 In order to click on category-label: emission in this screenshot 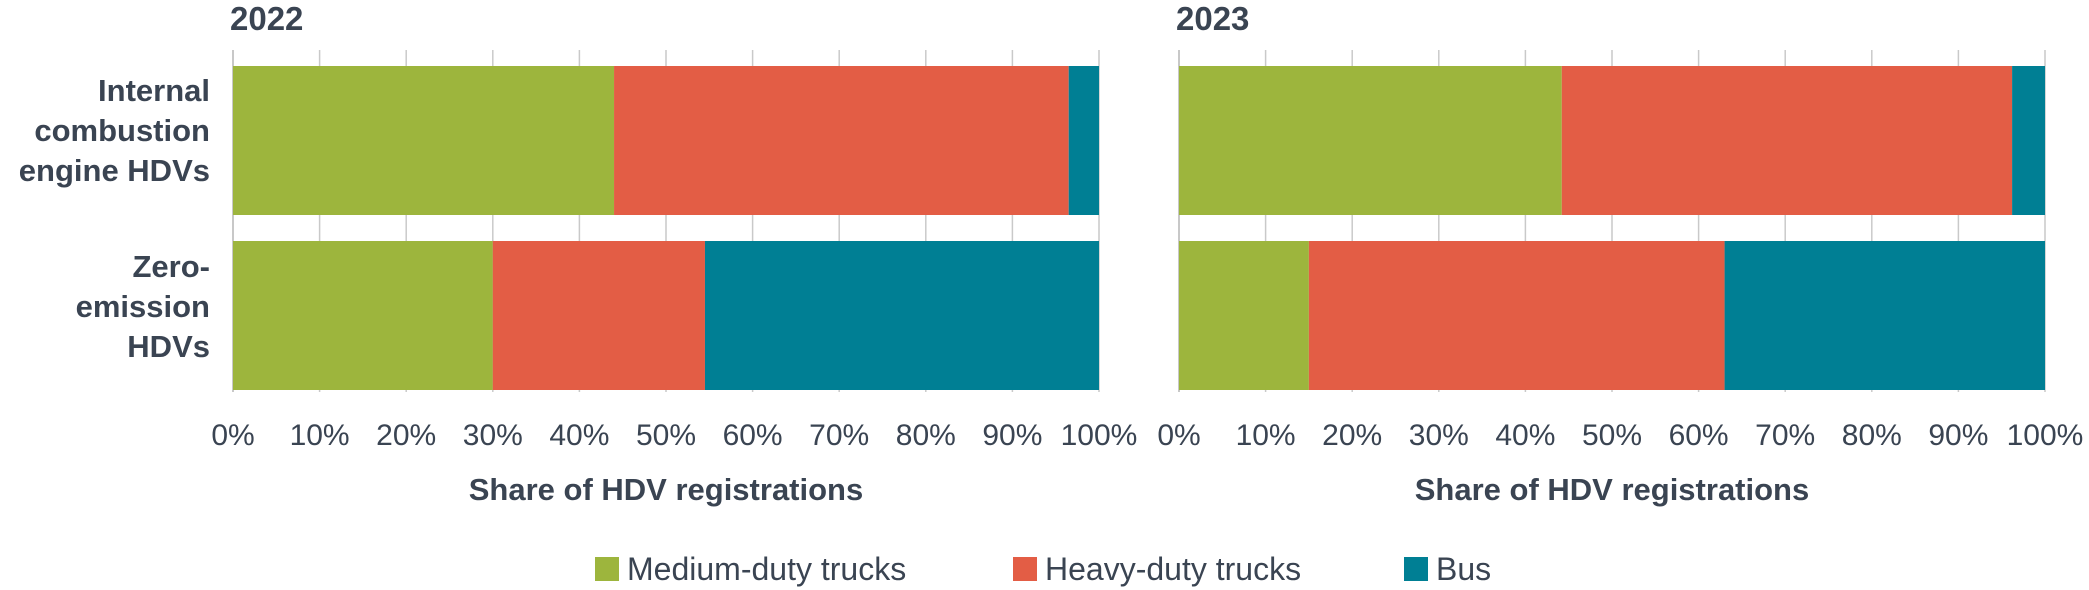, I will do `click(143, 306)`.